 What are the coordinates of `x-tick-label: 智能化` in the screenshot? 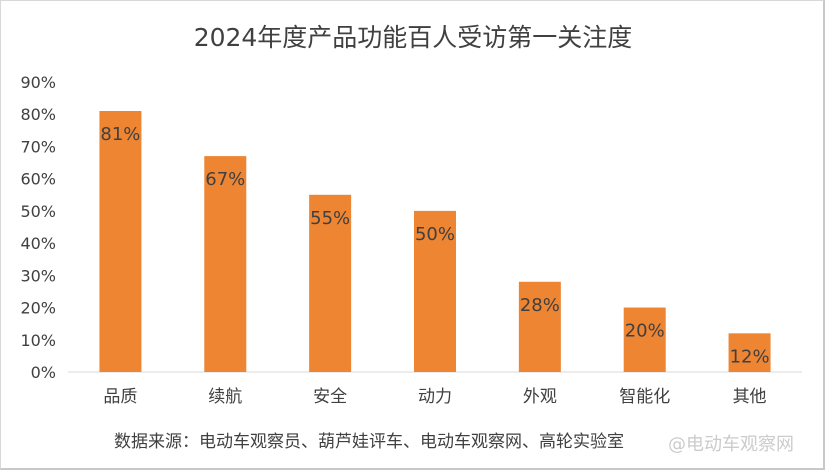 It's located at (644, 397).